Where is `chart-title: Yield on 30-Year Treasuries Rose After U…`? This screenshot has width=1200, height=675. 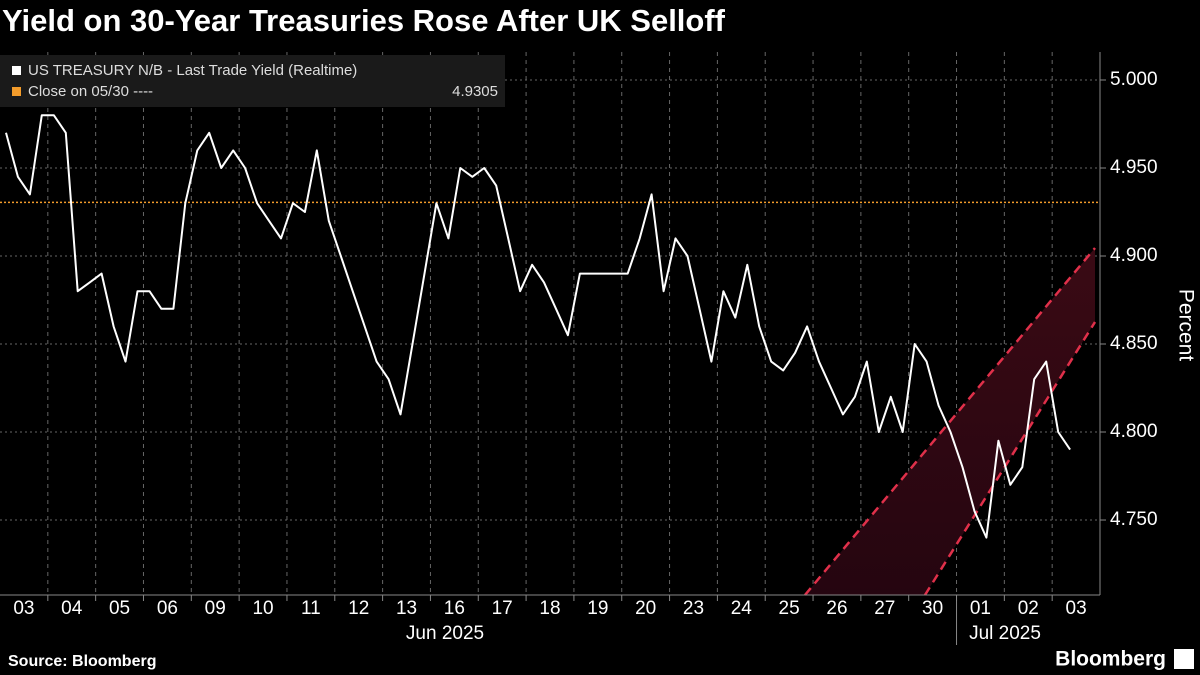 chart-title: Yield on 30-Year Treasuries Rose After U… is located at coordinates (364, 20).